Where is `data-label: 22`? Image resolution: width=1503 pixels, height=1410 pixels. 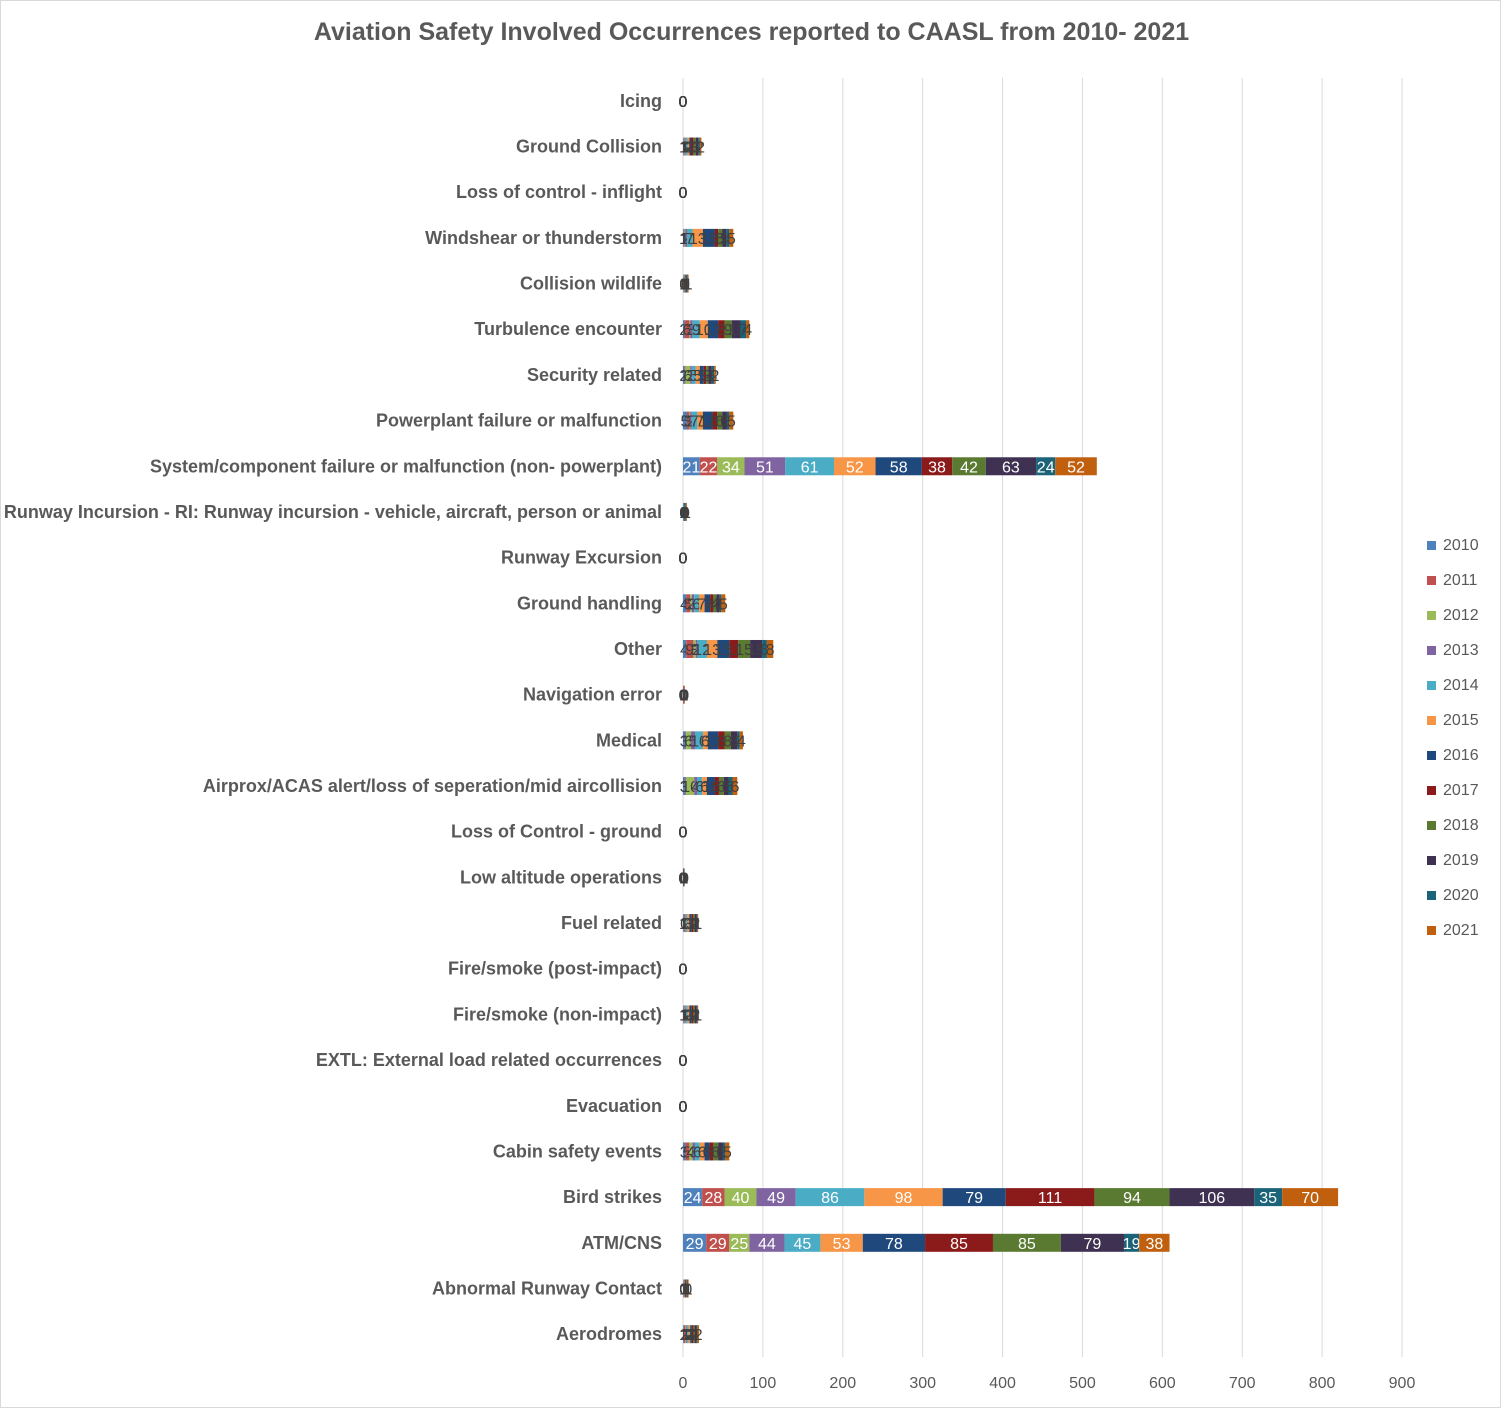 data-label: 22 is located at coordinates (709, 467).